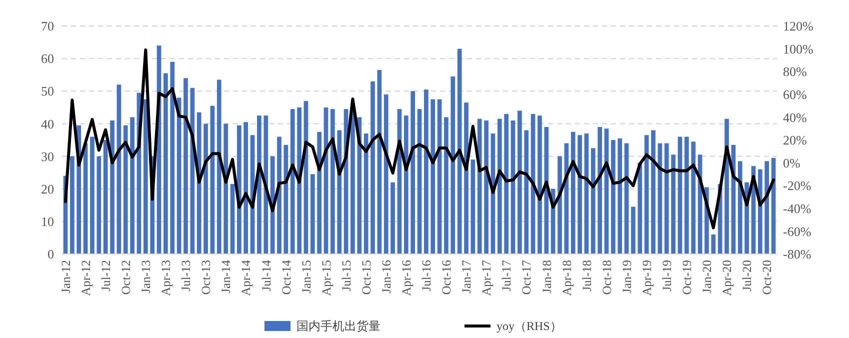  I want to click on x-tick-label: Jul-19, so click(667, 276).